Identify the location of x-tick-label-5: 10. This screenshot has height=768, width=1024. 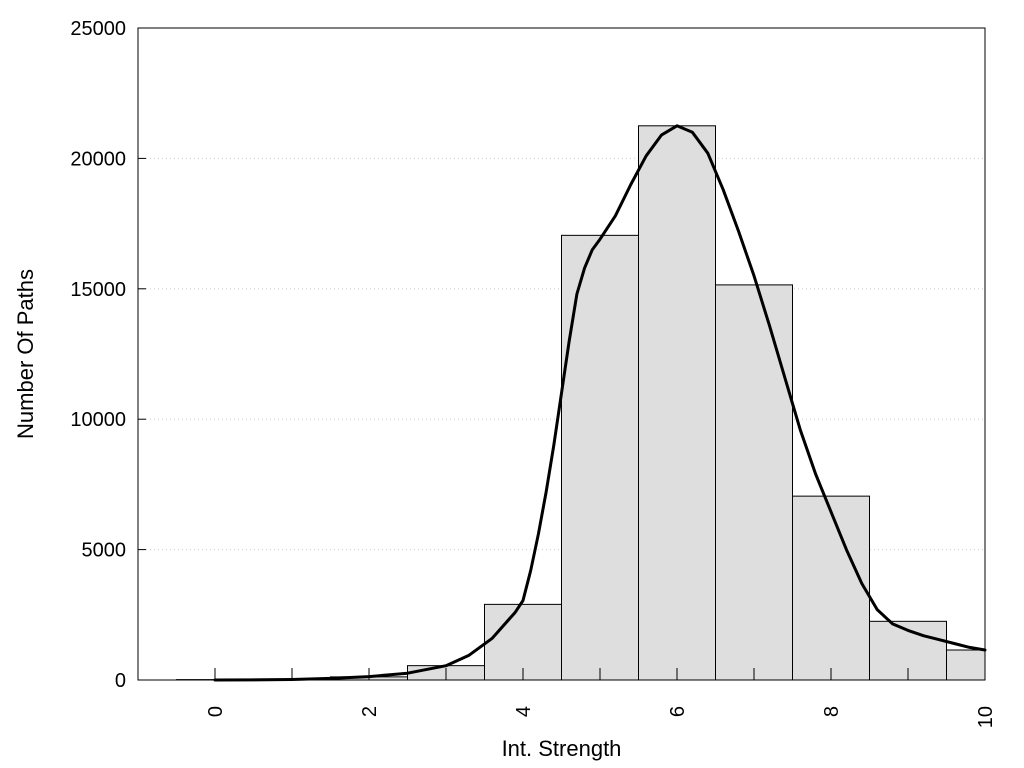
(986, 717).